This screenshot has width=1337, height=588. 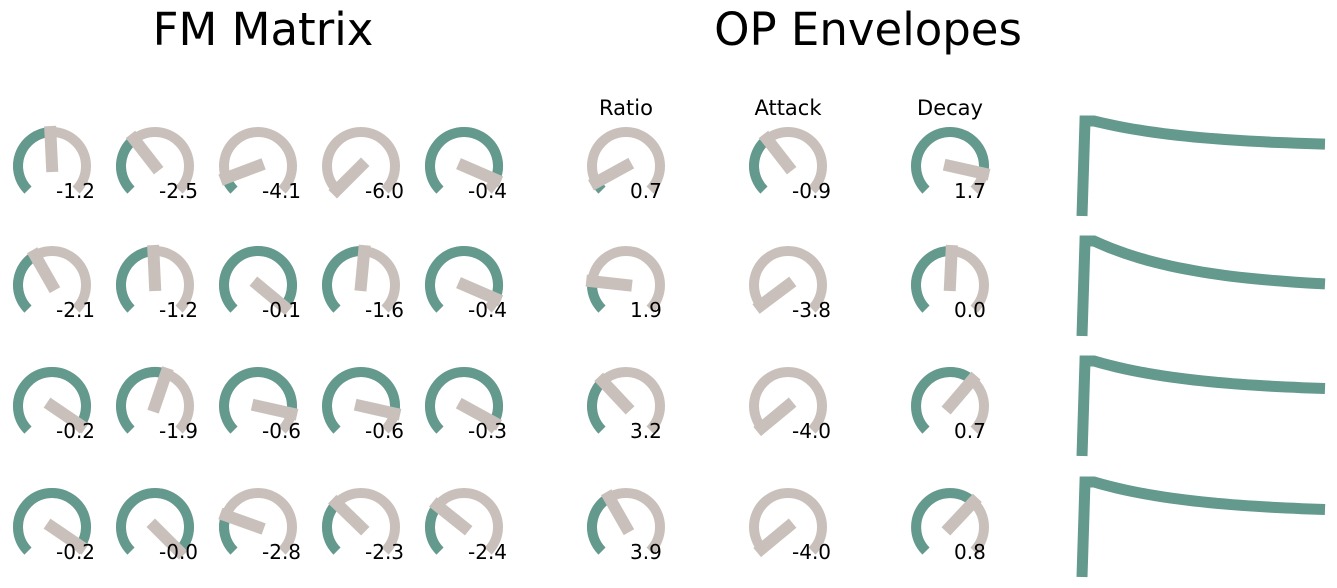 I want to click on fm-knob-r1-c1: -1.2, so click(x=54, y=164).